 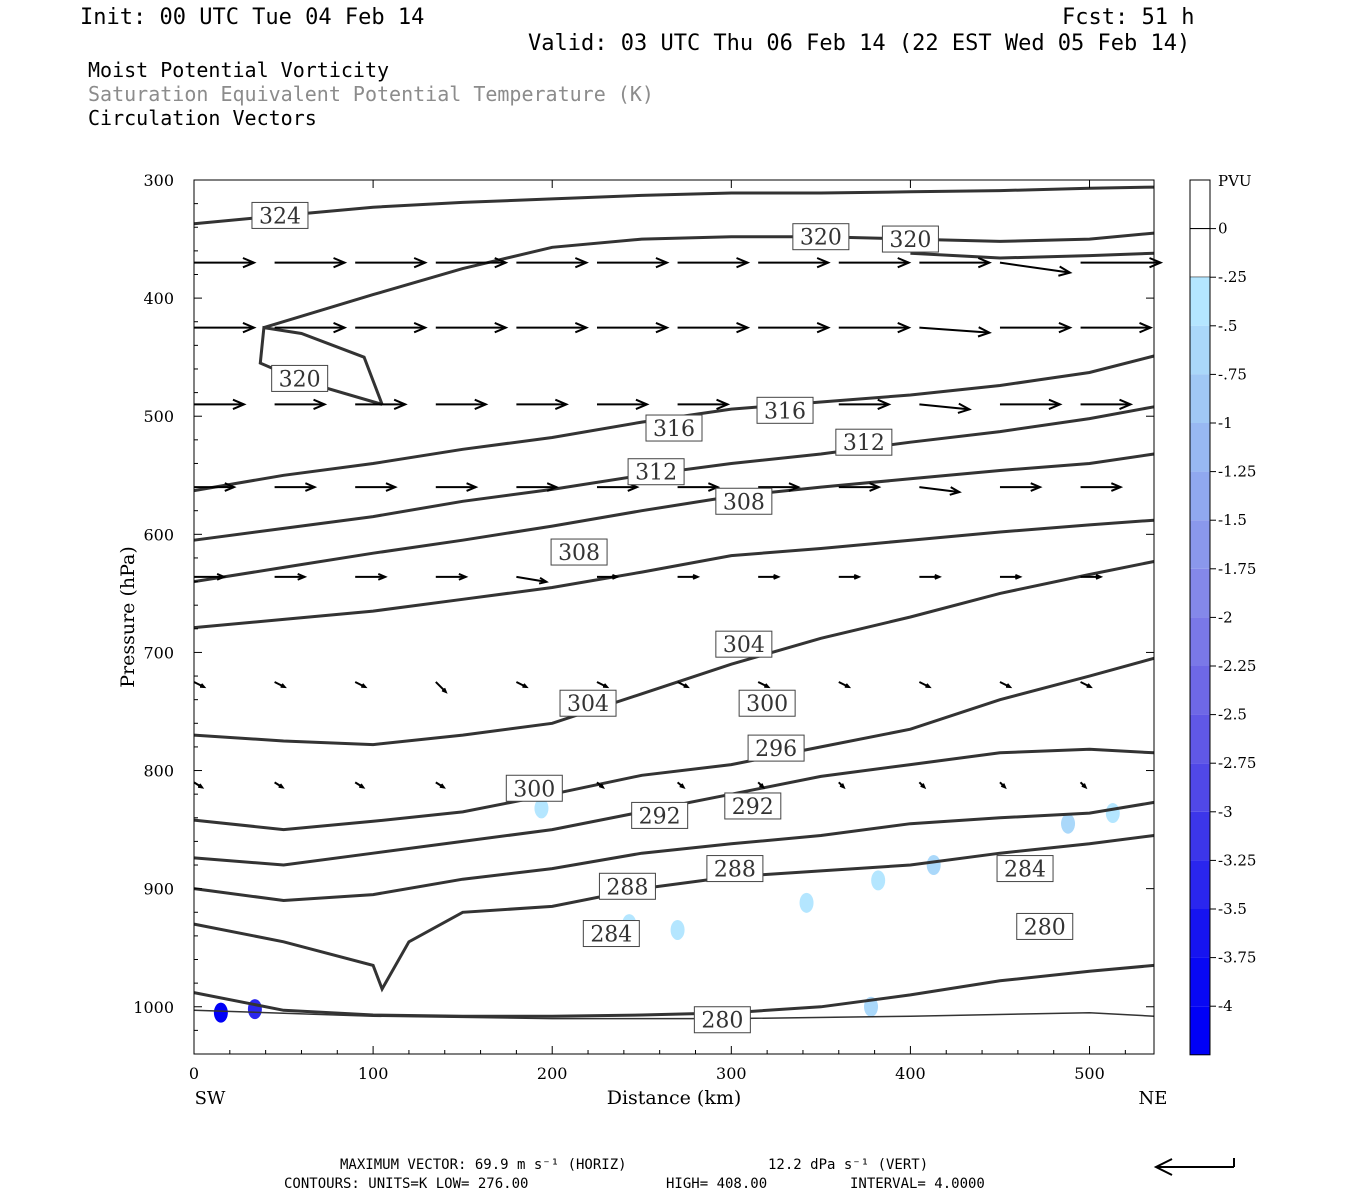 What do you see at coordinates (917, 1184) in the screenshot?
I see `footer-interval: INTERVAL= 4.0000` at bounding box center [917, 1184].